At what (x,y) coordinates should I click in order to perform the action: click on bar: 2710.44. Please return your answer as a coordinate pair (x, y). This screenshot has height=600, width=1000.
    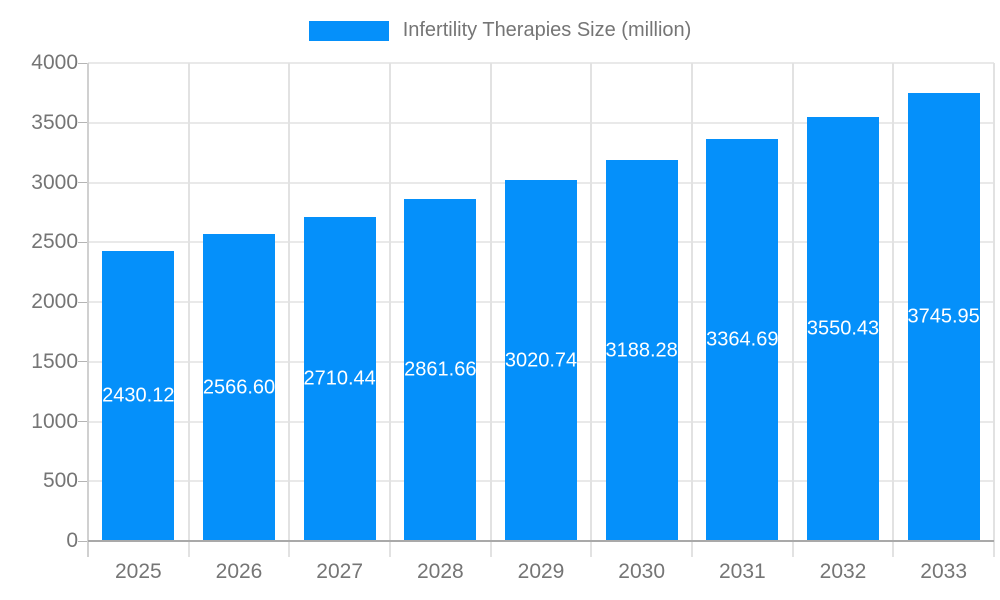
    Looking at the image, I should click on (339, 379).